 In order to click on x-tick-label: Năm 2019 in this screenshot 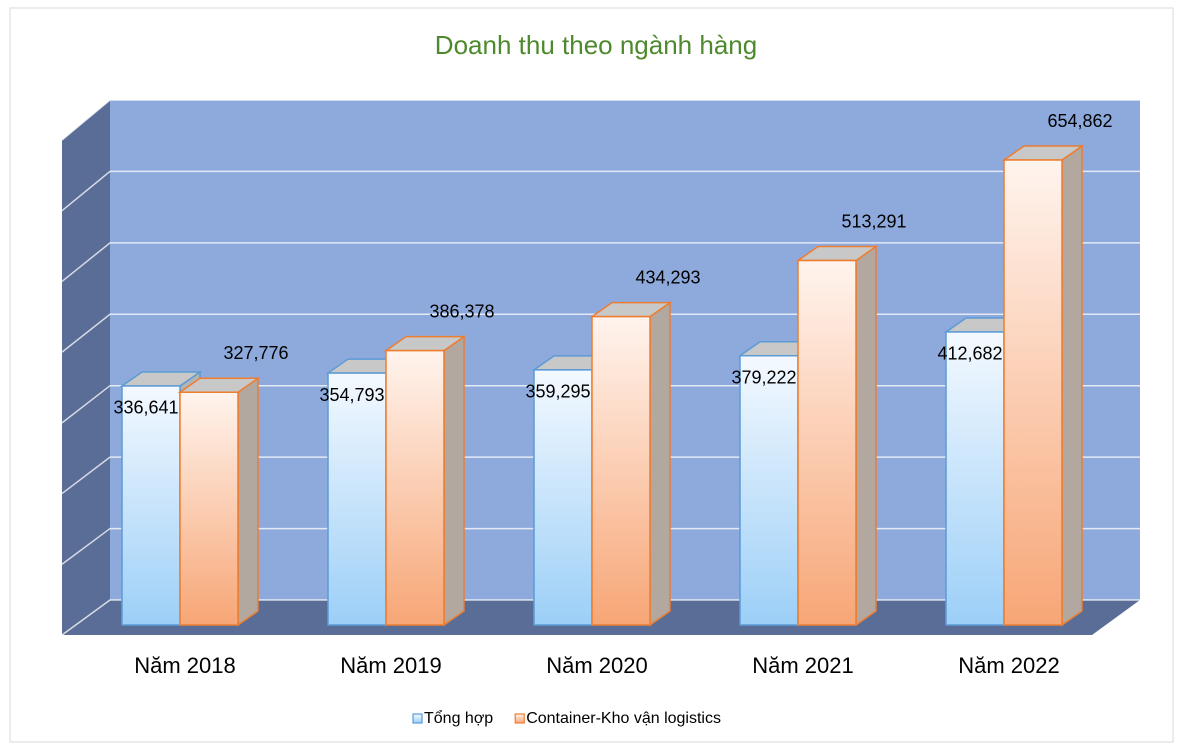, I will do `click(391, 665)`.